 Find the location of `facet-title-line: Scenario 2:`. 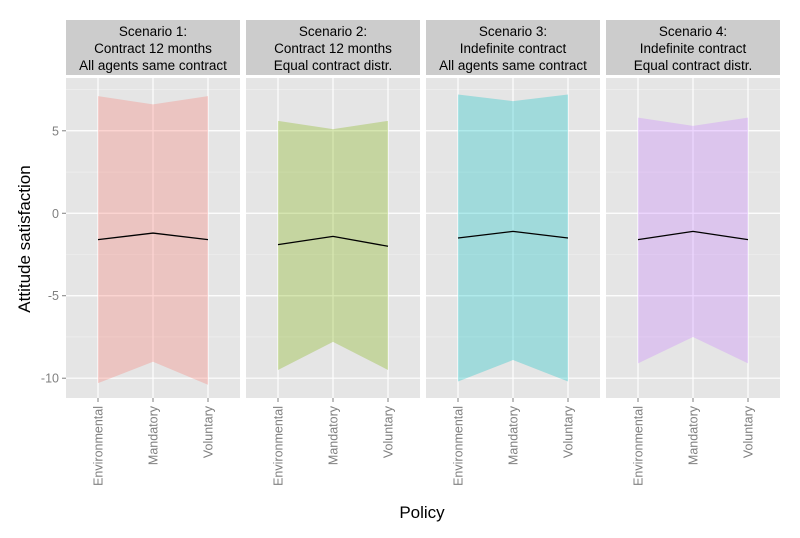

facet-title-line: Scenario 2: is located at coordinates (333, 31).